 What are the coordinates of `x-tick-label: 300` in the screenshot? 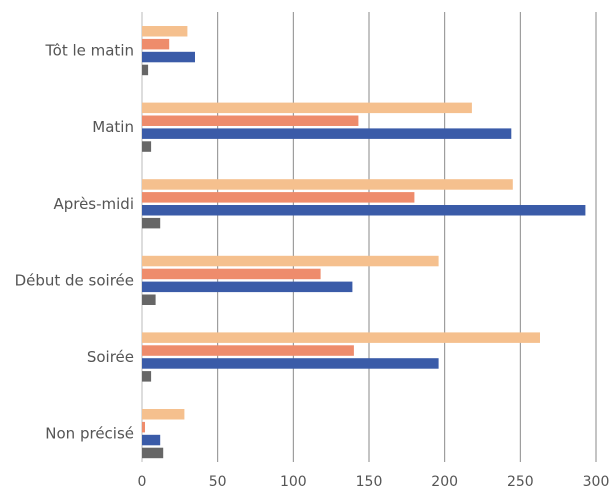 It's located at (596, 482).